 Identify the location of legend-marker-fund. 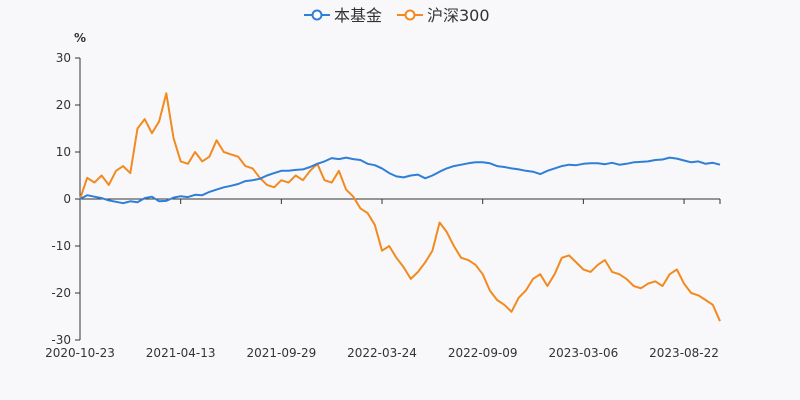
(317, 15).